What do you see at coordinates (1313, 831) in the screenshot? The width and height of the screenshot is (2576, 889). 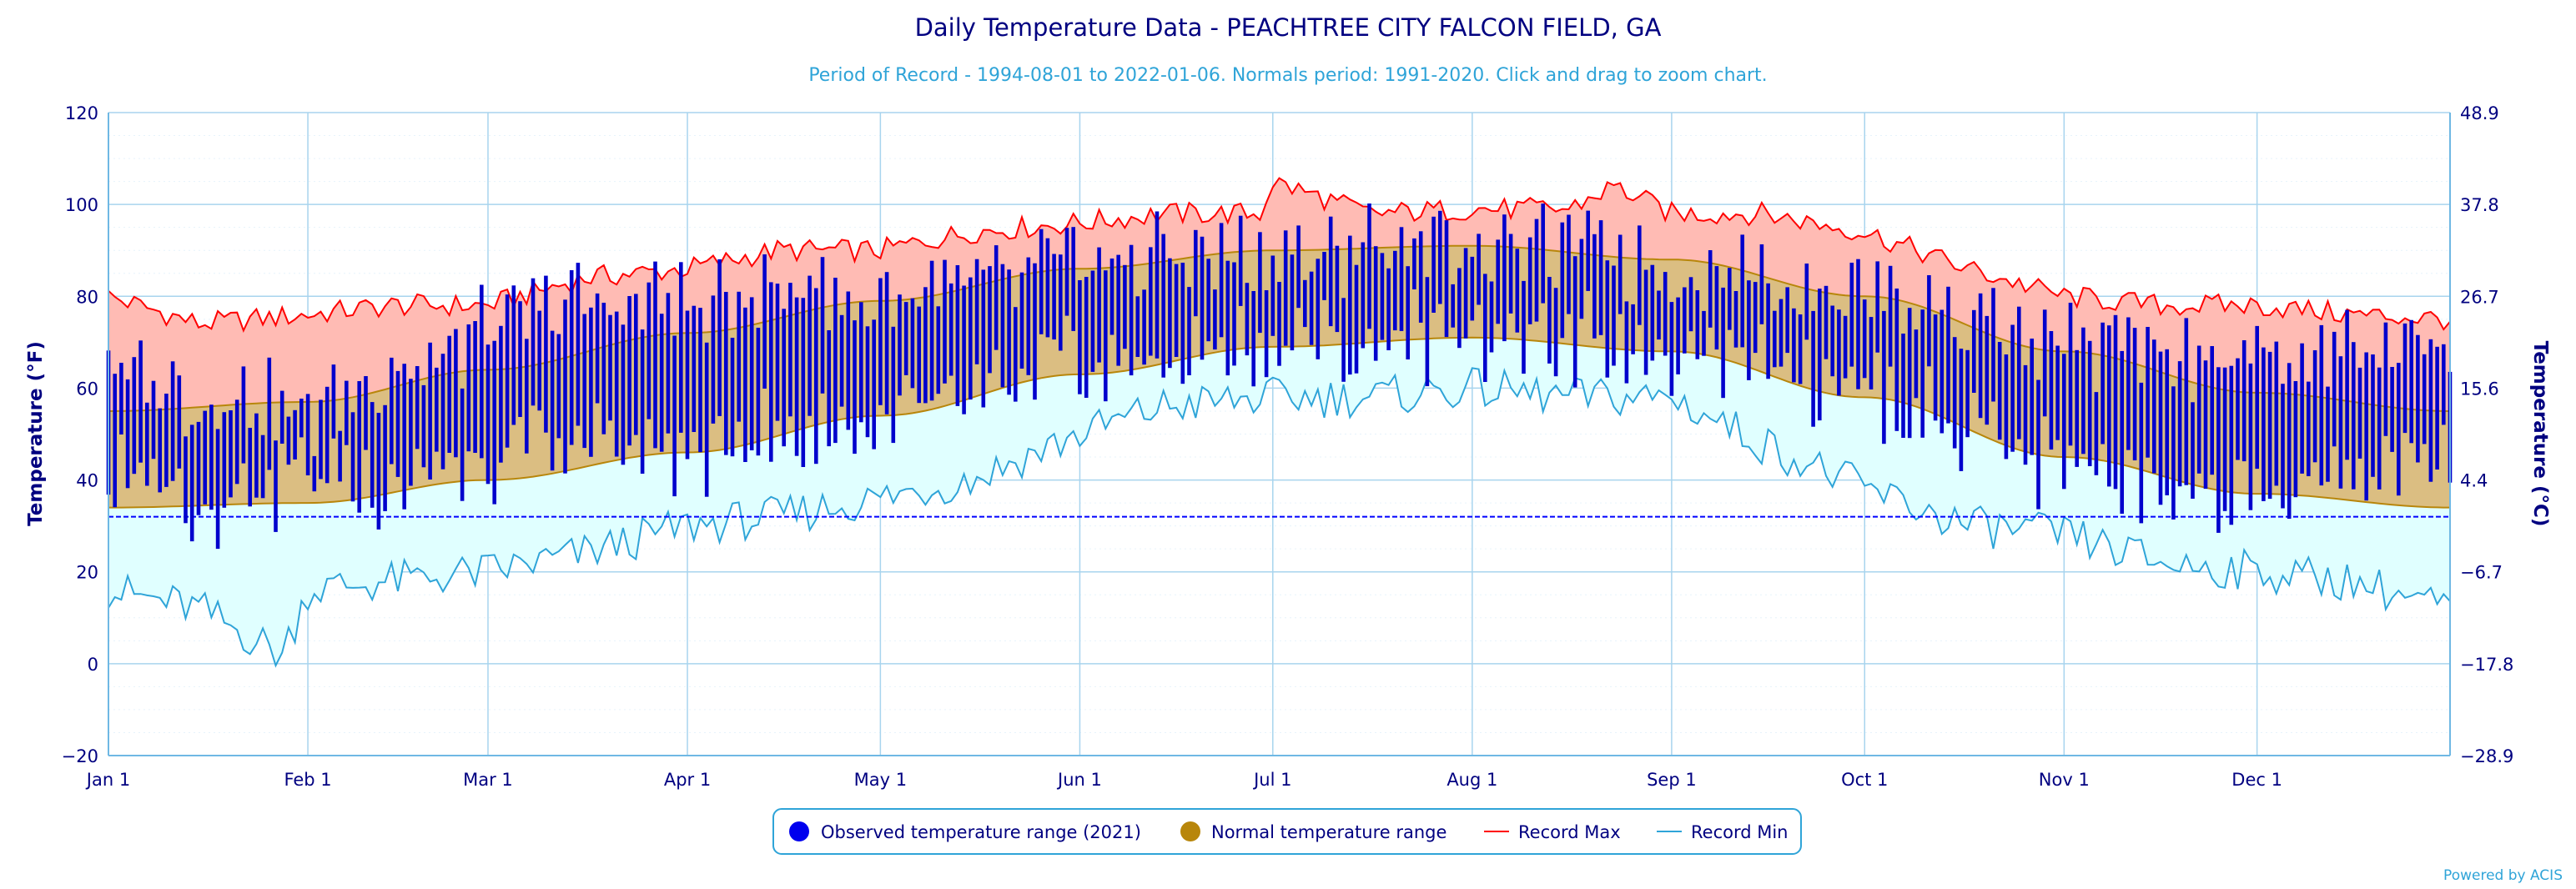 I see `legend-item-normal: Normal temperature range` at bounding box center [1313, 831].